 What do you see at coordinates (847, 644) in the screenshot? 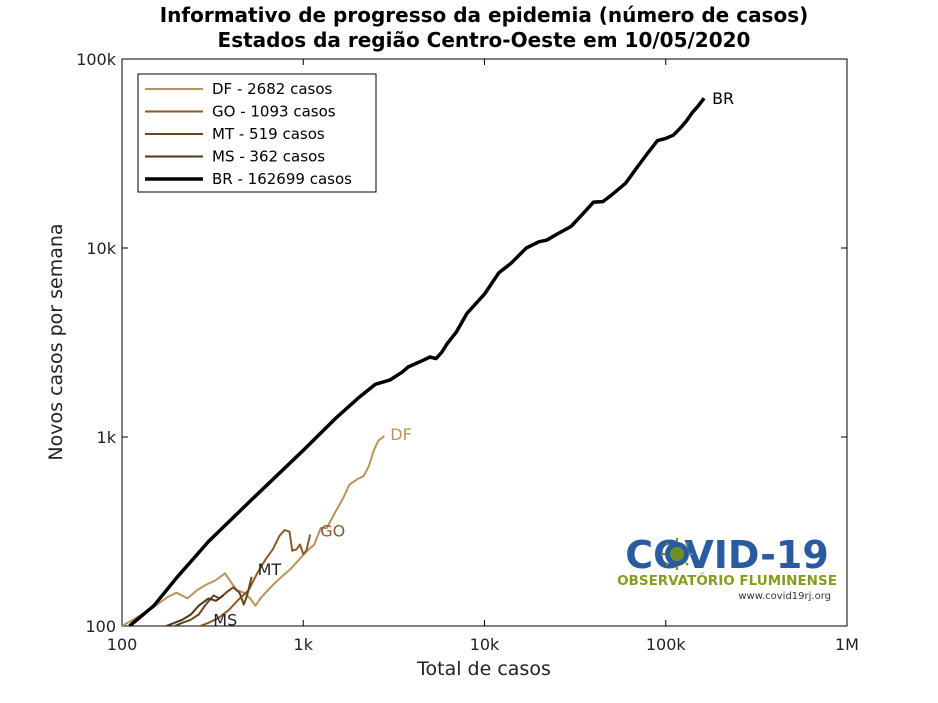
I see `x-tick-label: 1M` at bounding box center [847, 644].